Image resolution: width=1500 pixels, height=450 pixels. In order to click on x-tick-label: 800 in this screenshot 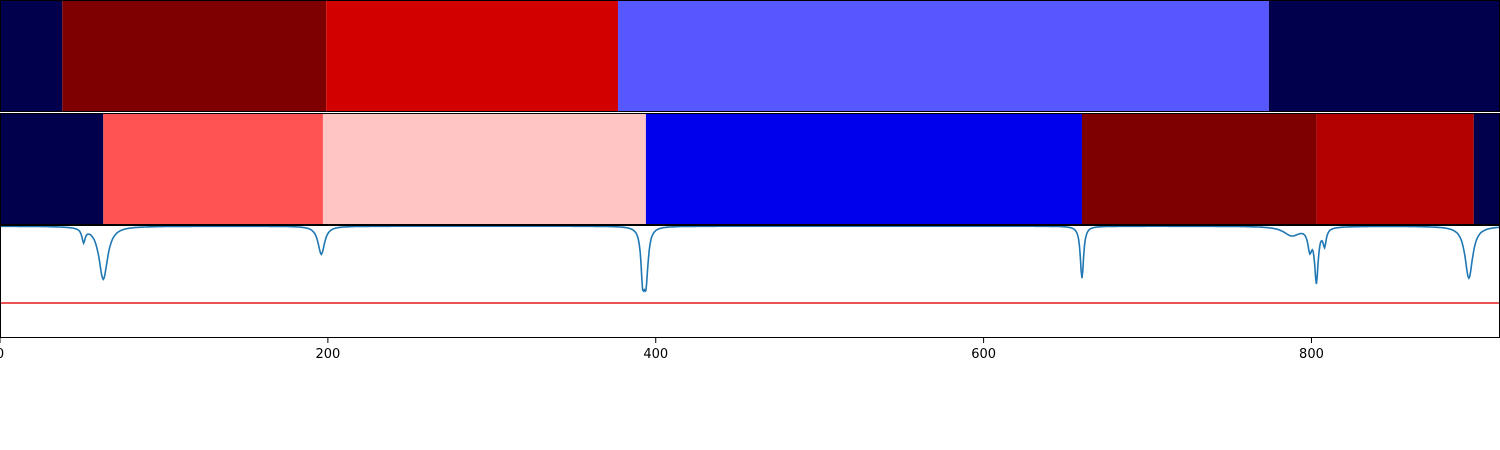, I will do `click(1311, 354)`.